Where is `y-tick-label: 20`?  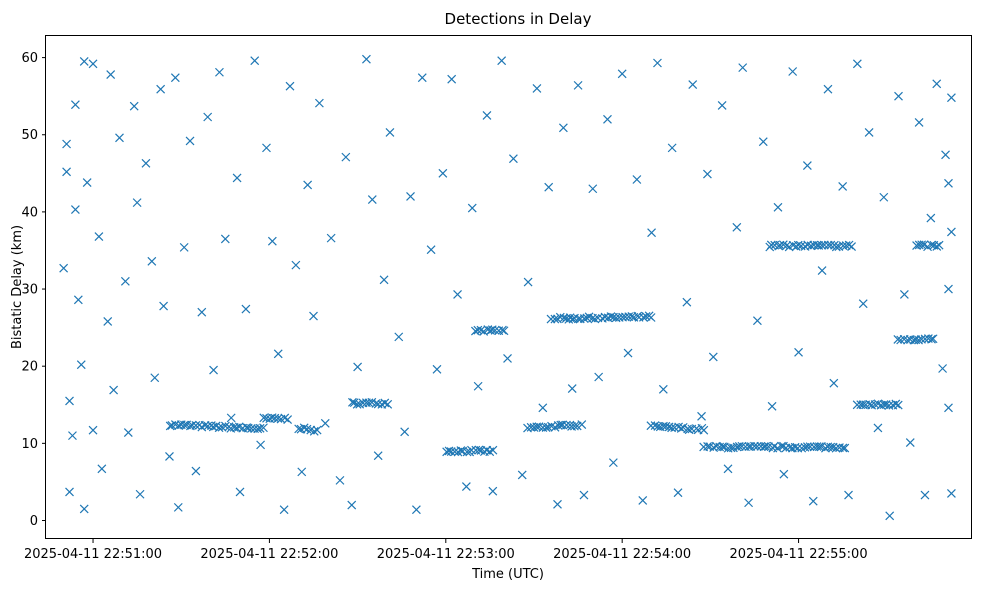 y-tick-label: 20 is located at coordinates (29, 367).